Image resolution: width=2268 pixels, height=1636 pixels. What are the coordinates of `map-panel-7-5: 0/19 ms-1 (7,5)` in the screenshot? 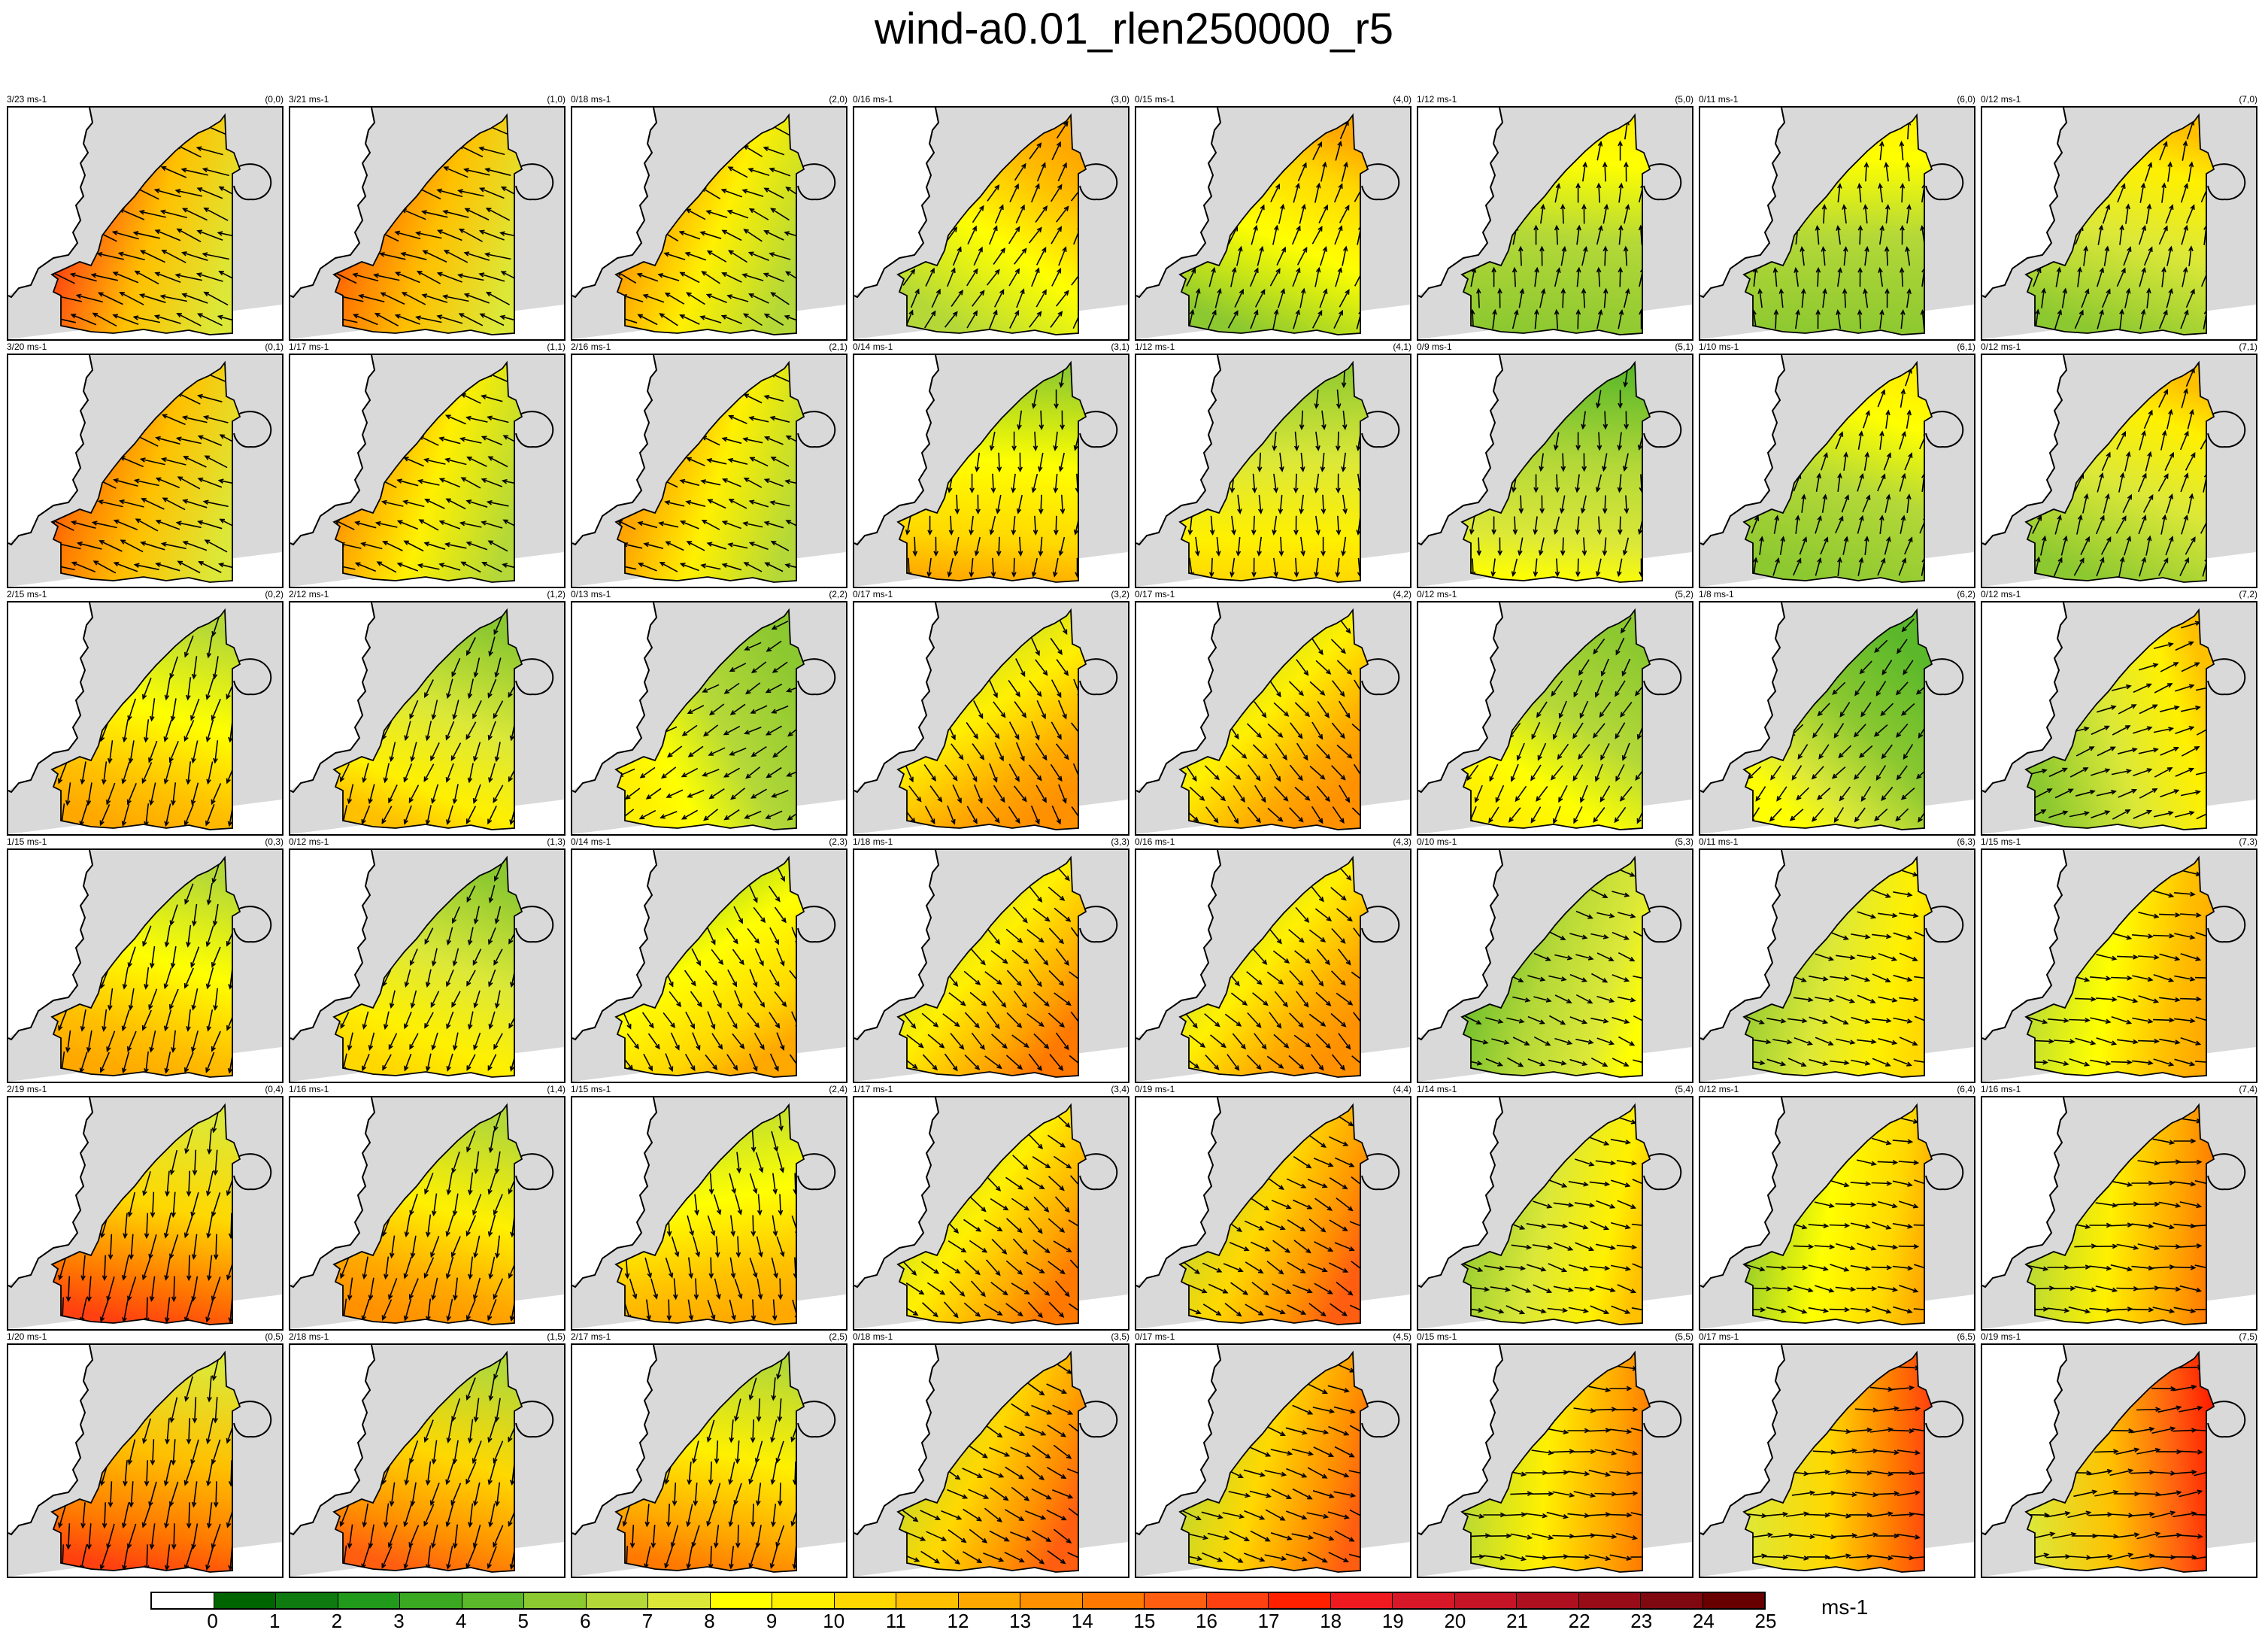 It's located at (2119, 1455).